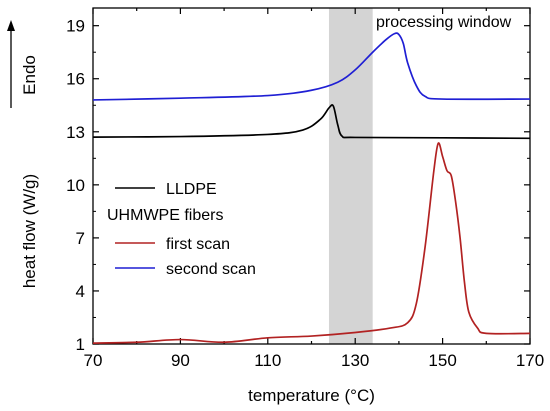 This screenshot has height=411, width=550. Describe the element at coordinates (75, 26) in the screenshot. I see `y-tick-label: 19` at that location.